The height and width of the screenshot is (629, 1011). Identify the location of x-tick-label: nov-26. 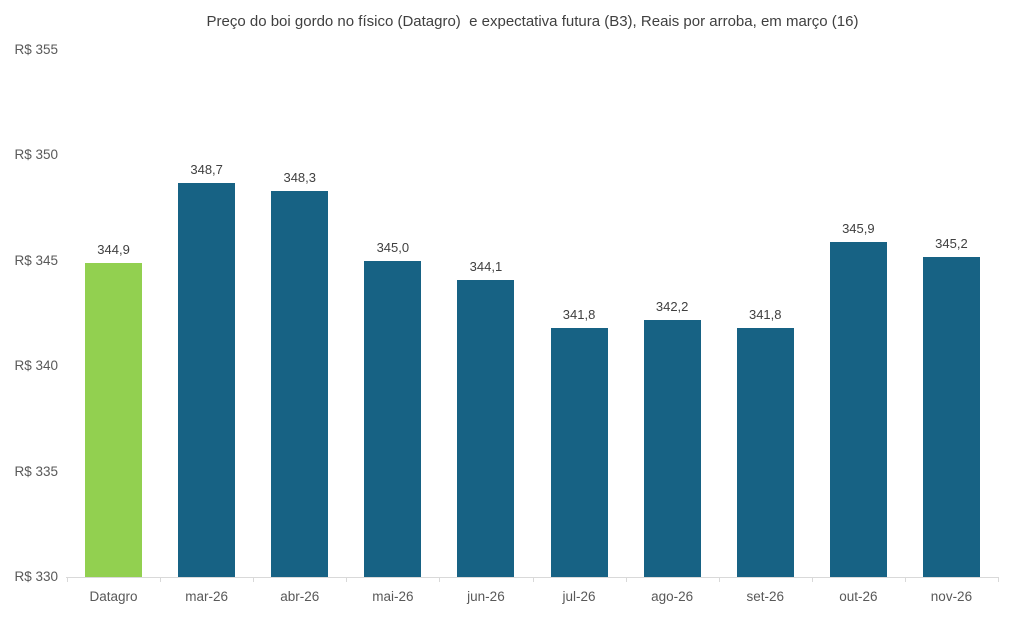
(951, 596).